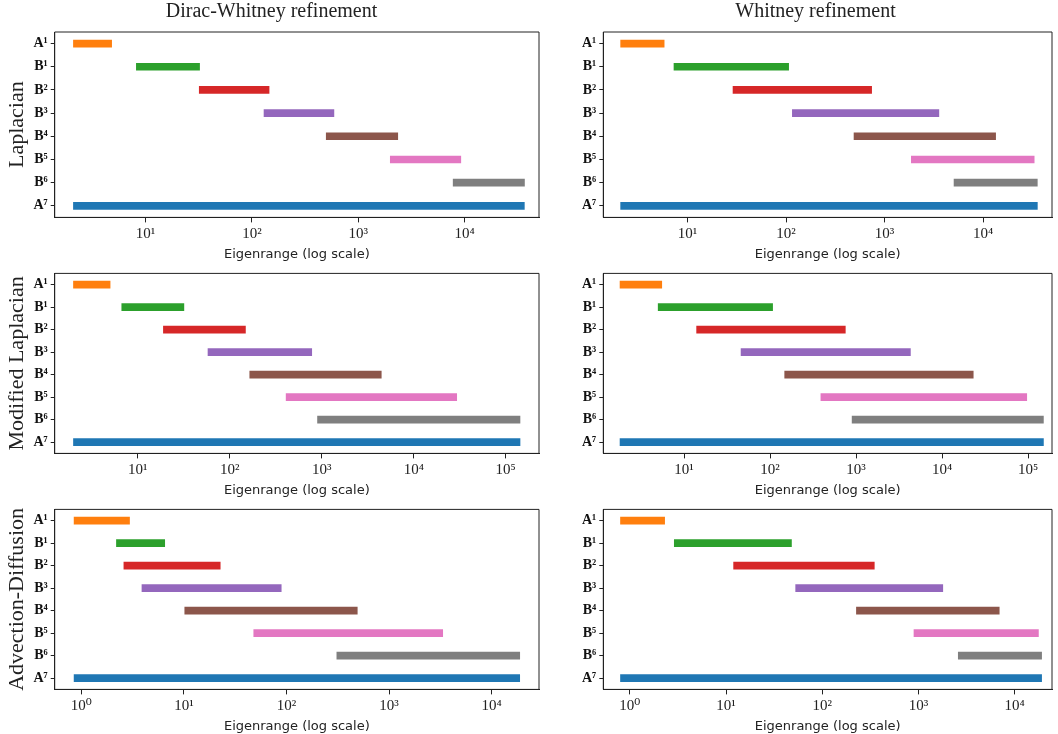  What do you see at coordinates (15, 599) in the screenshot?
I see `y-axis-title: Advection-Diffusion` at bounding box center [15, 599].